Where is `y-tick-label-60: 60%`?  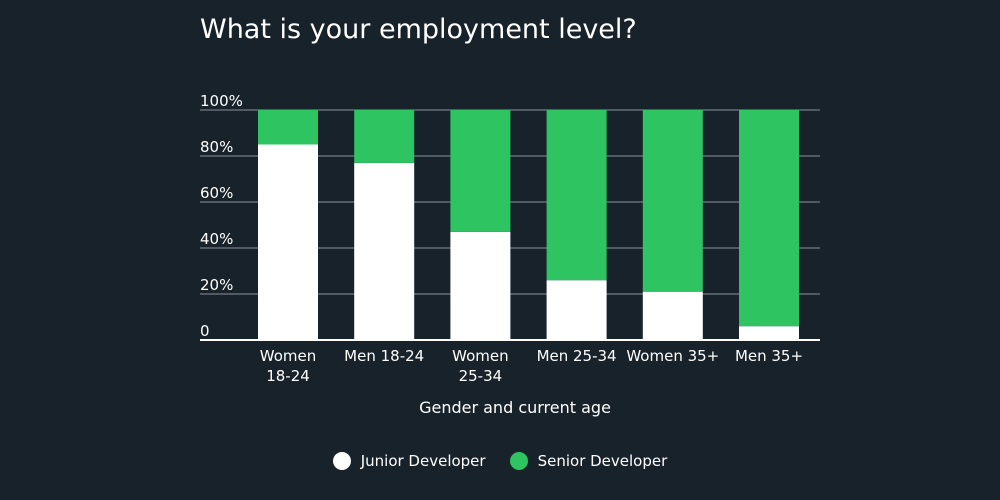 y-tick-label-60: 60% is located at coordinates (216, 193).